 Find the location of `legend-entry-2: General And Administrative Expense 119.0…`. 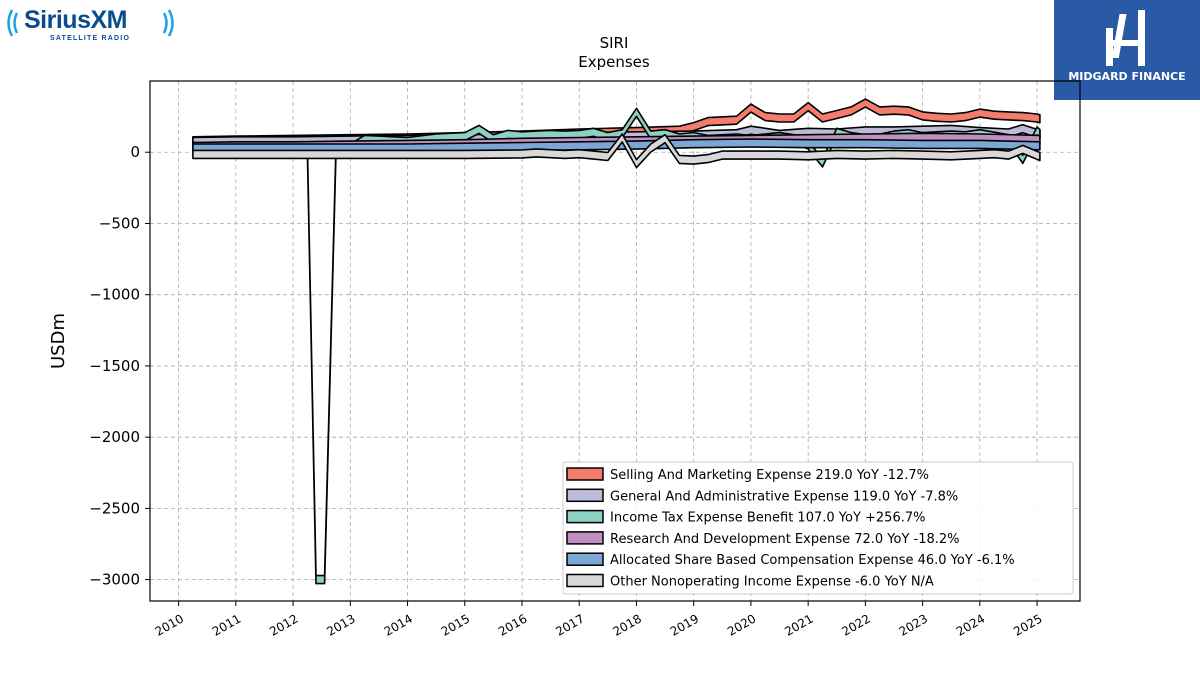

legend-entry-2: General And Administrative Expense 119.0… is located at coordinates (784, 496).